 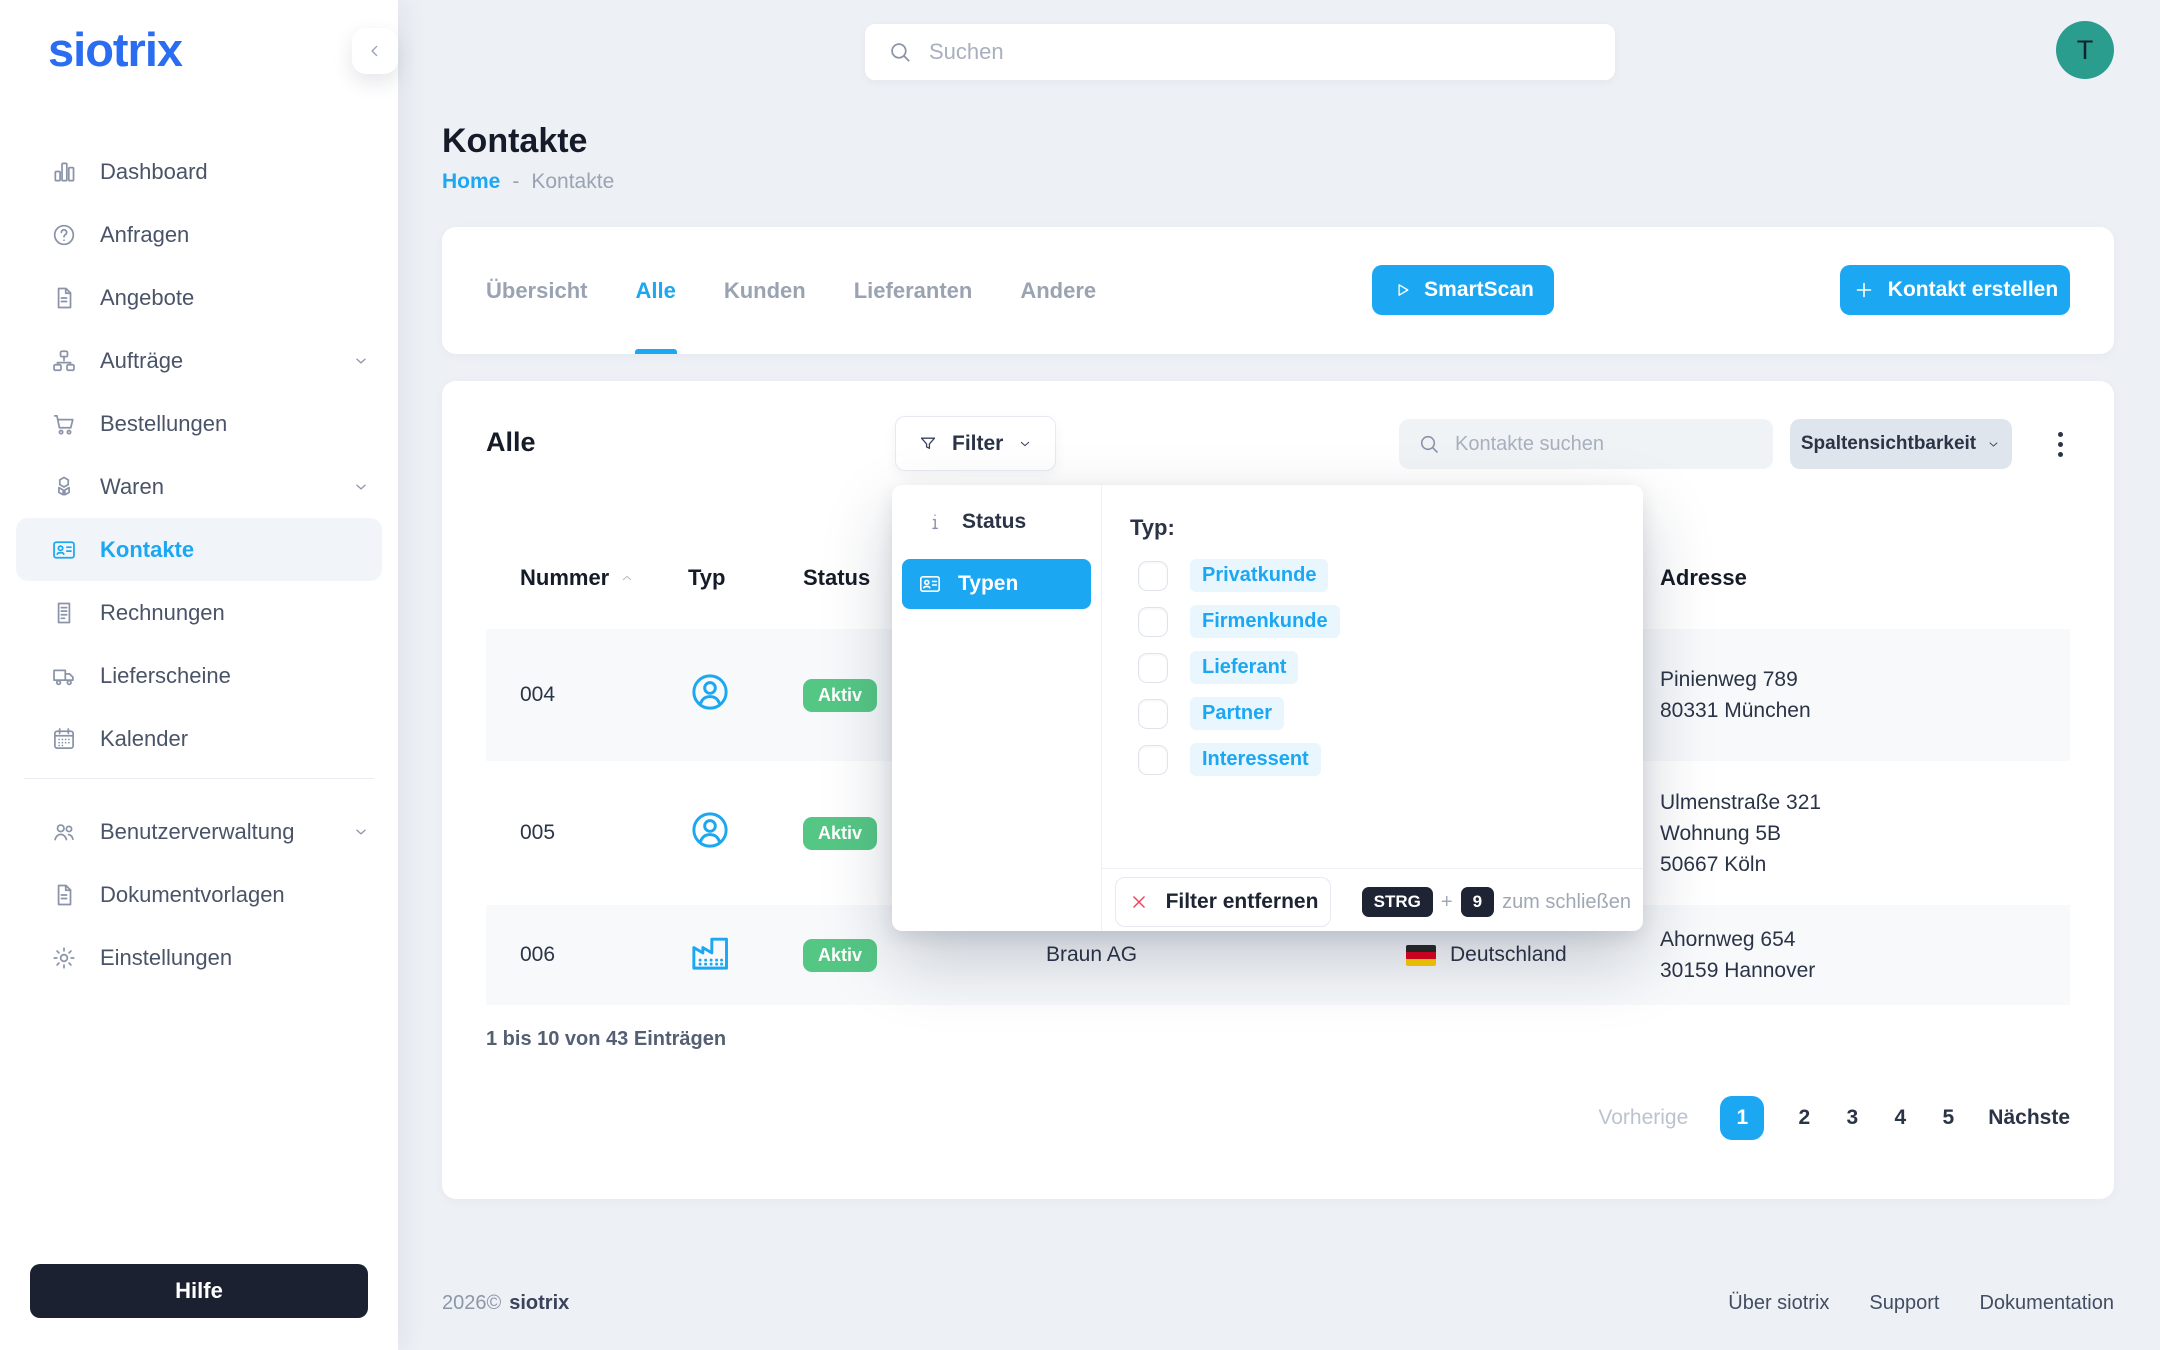 I want to click on column-header-typ: Typ, so click(x=707, y=577).